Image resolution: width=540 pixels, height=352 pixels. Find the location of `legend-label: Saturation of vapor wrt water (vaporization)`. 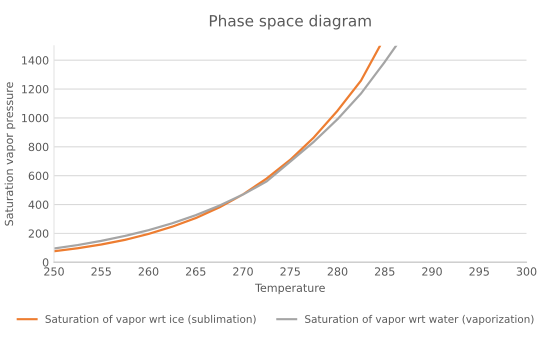

legend-label: Saturation of vapor wrt water (vaporization) is located at coordinates (419, 319).